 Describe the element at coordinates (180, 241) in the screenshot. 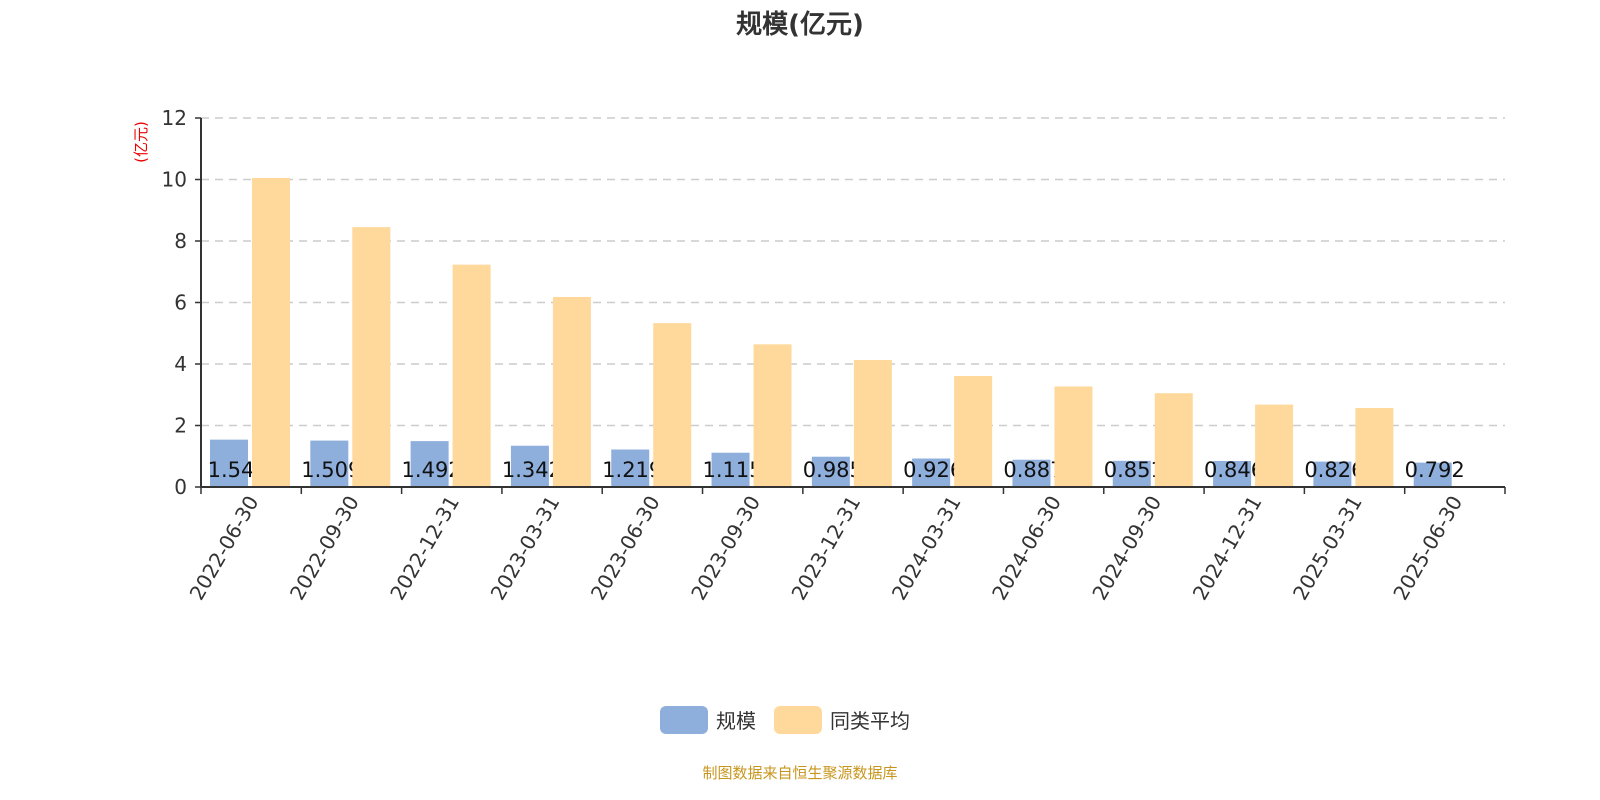

I see `y-tick-label: 8` at that location.